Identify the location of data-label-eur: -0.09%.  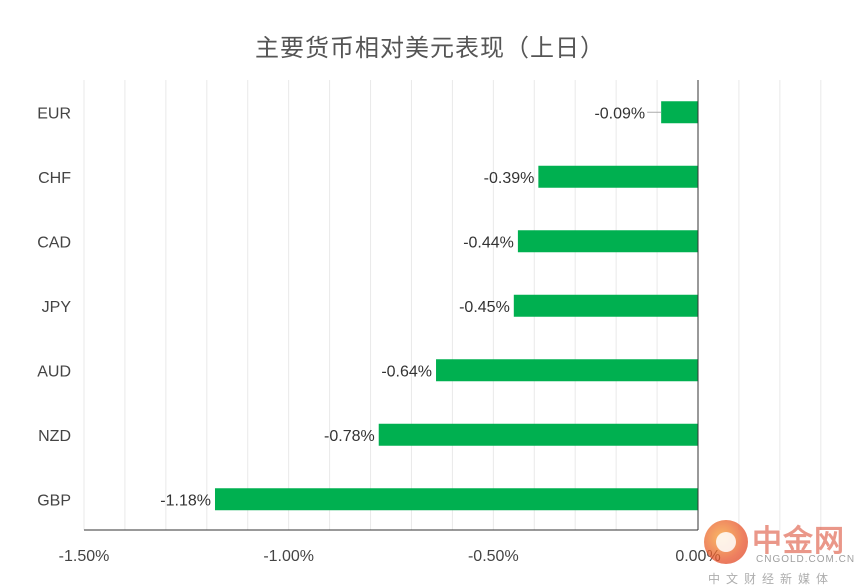
(619, 113).